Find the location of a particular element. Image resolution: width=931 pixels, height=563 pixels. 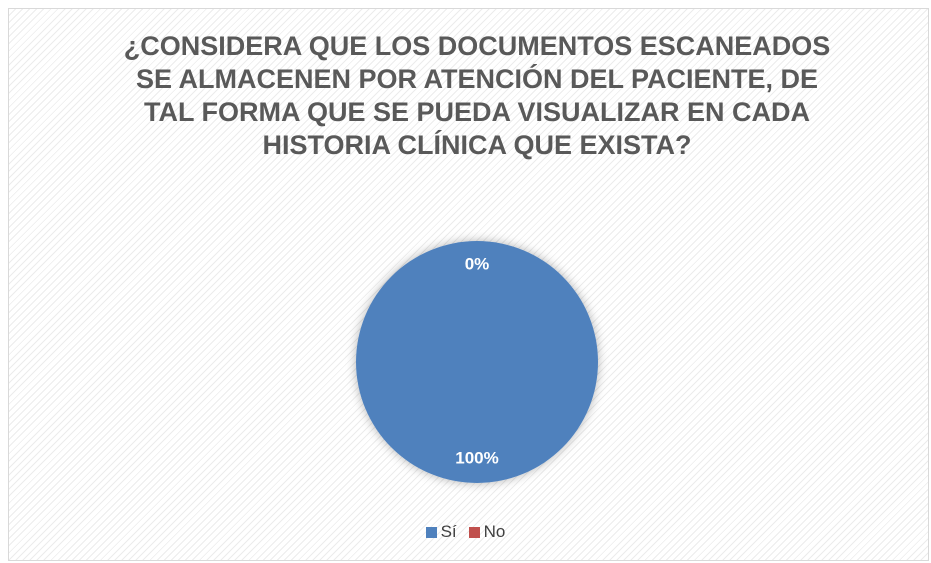

legend: Sí No is located at coordinates (465, 532).